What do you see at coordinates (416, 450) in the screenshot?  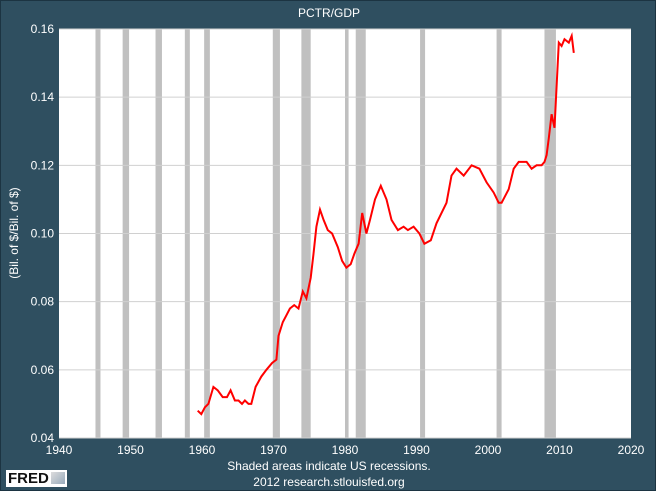 I see `x-tick-label: 1990` at bounding box center [416, 450].